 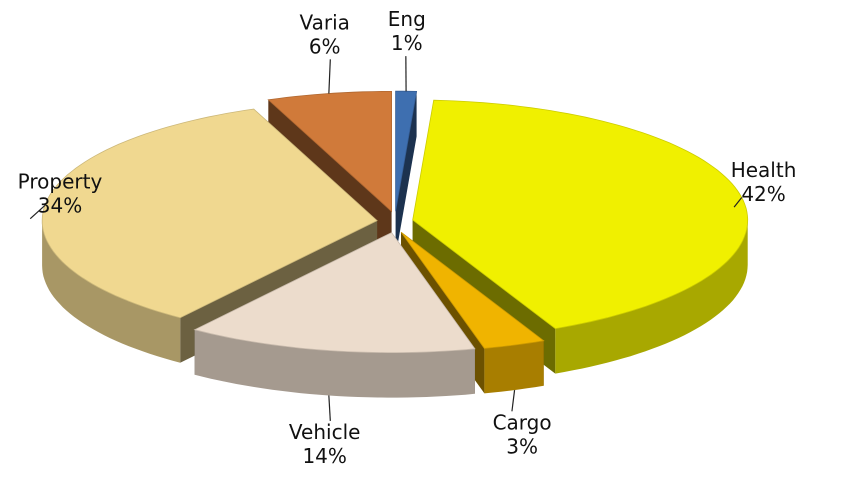 I want to click on slice-cut-face, so click(x=406, y=174).